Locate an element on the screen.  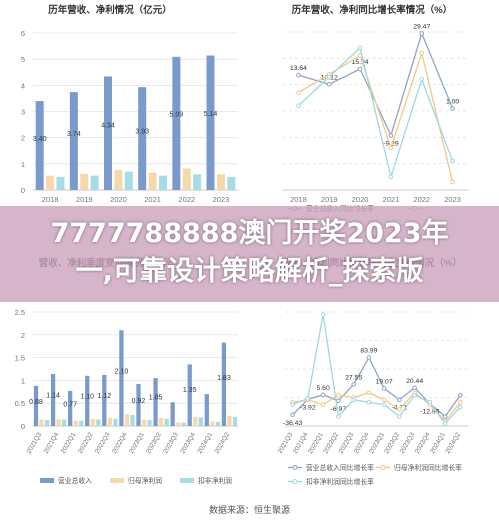
bar-s0-2023Q2 is located at coordinates (155, 402).